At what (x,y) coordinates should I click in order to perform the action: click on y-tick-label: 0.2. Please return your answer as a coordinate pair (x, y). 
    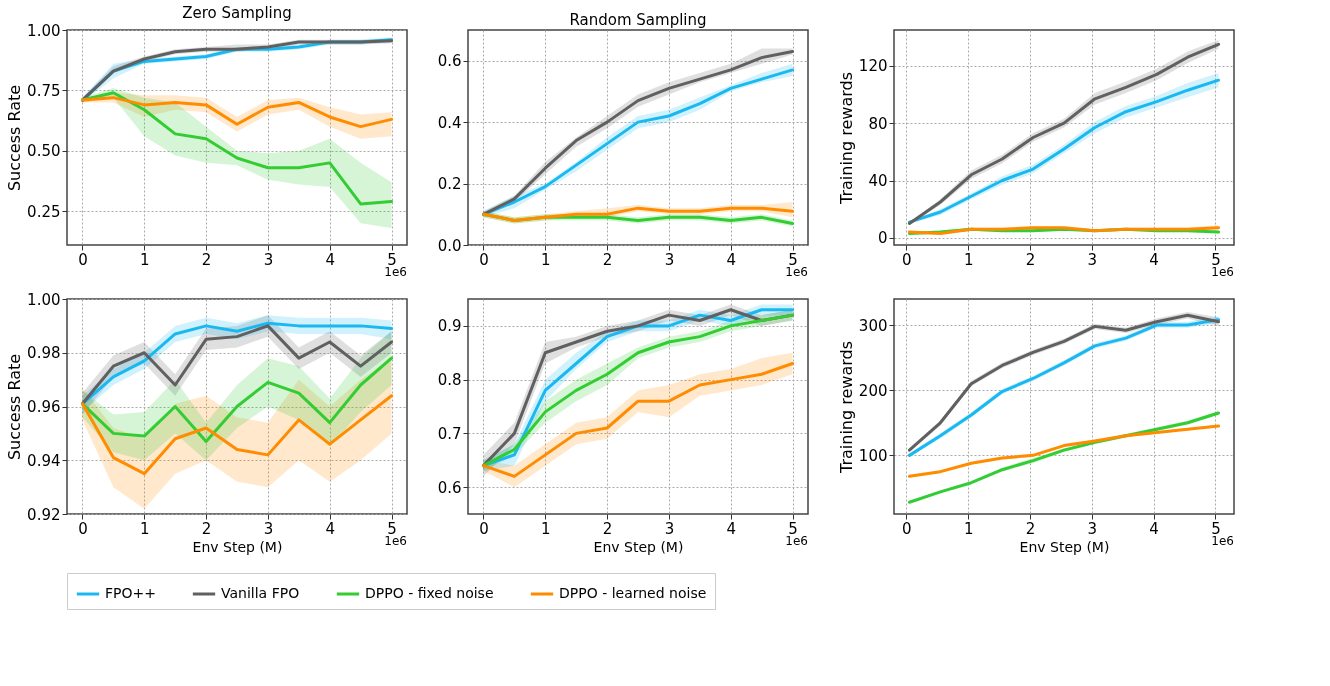
    Looking at the image, I should click on (449, 184).